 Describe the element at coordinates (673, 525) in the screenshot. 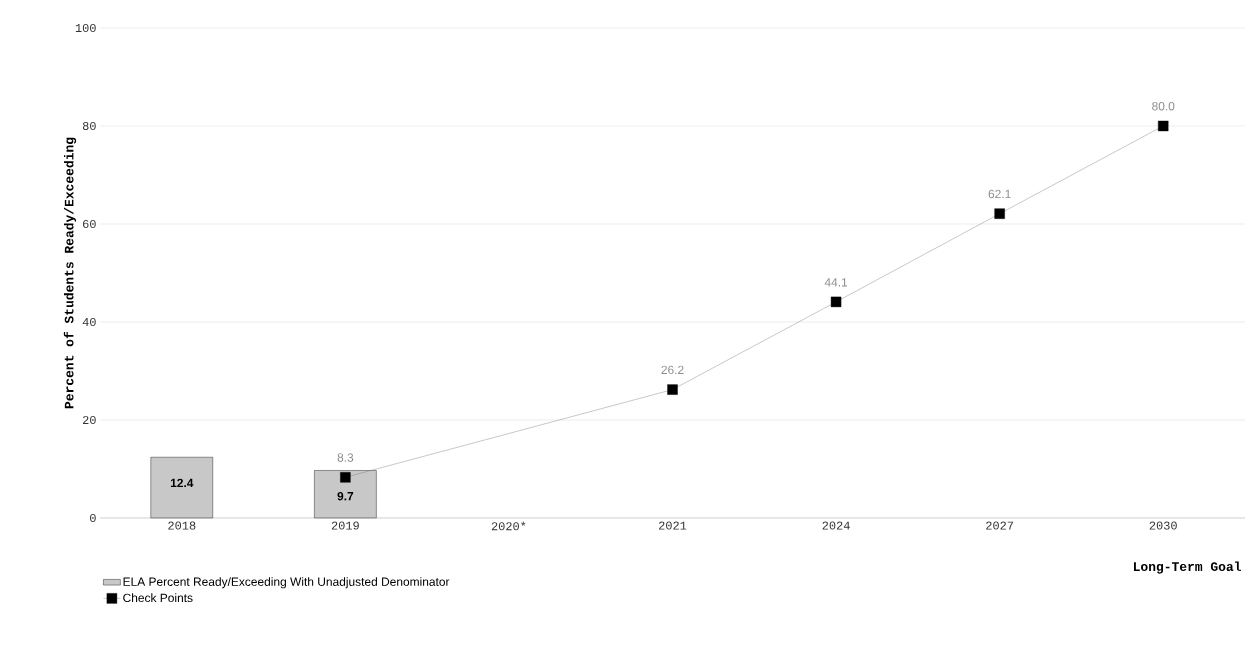

I see `x-tick-label: 2021` at that location.